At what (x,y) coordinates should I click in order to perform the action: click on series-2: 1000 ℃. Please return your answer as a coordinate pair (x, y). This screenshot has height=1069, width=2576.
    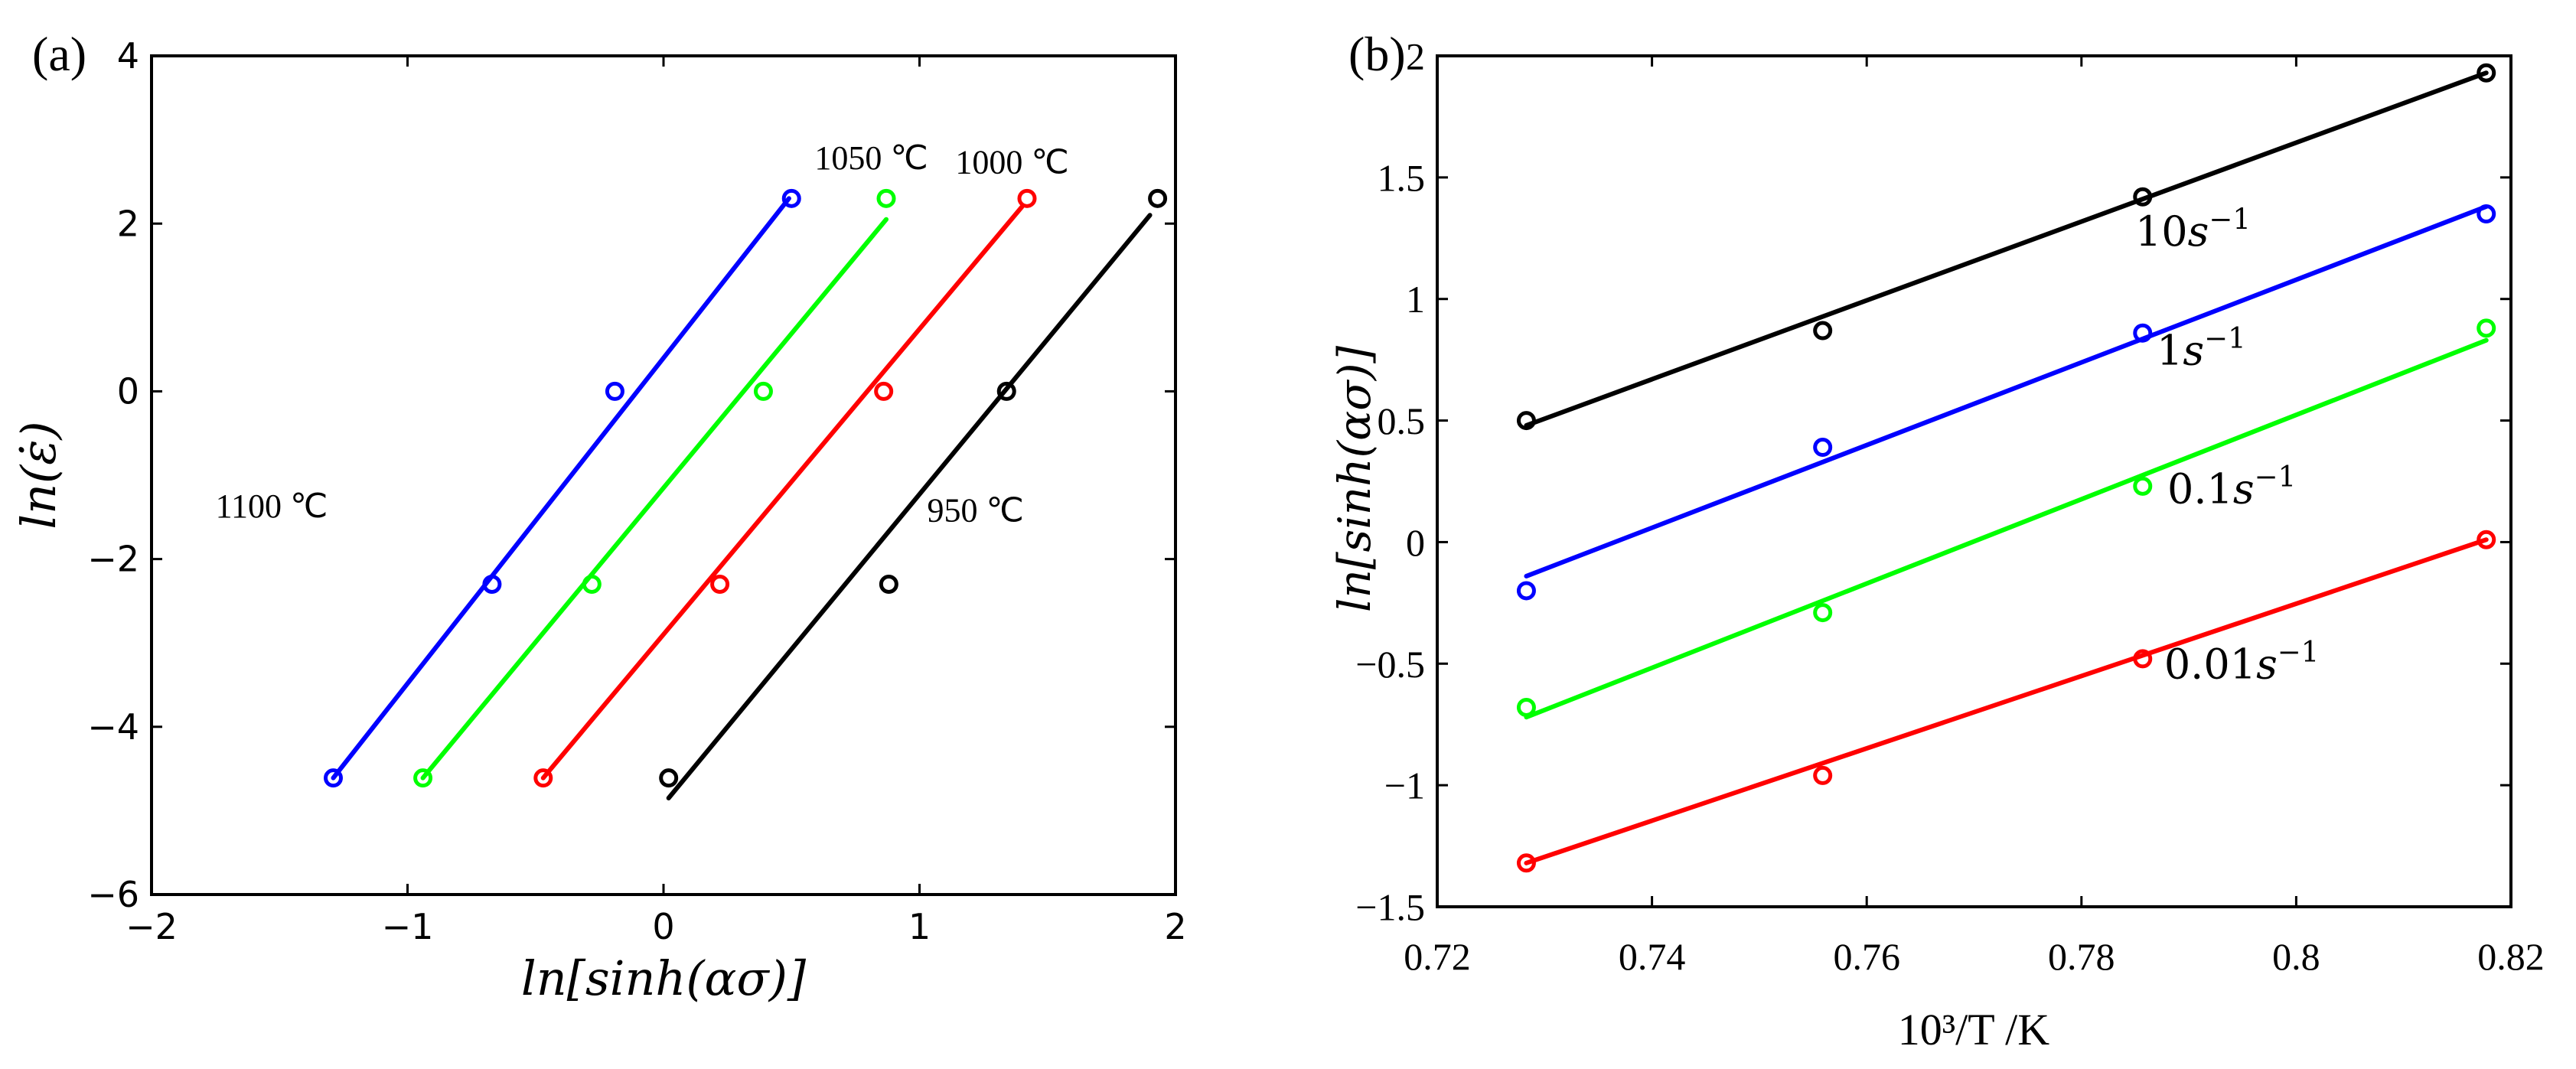
    Looking at the image, I should click on (801, 465).